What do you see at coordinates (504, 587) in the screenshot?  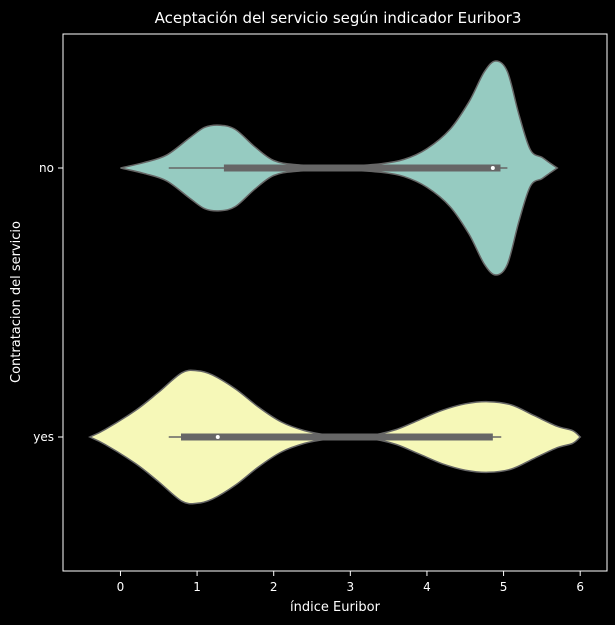 I see `x-tick-label: 5` at bounding box center [504, 587].